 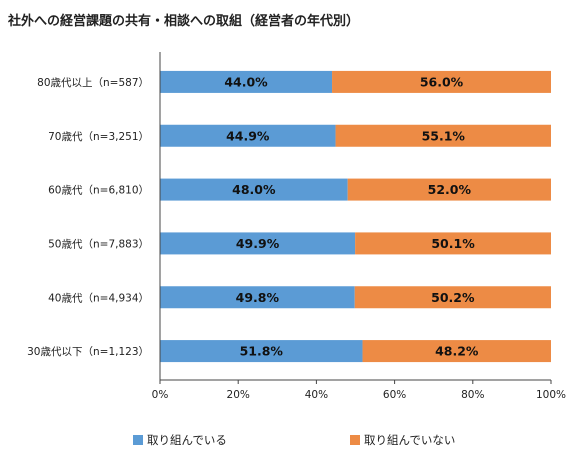 What do you see at coordinates (184, 21) in the screenshot?
I see `chart-title: 社外への経営課題の共有・相談への取組（経営者の年代別）` at bounding box center [184, 21].